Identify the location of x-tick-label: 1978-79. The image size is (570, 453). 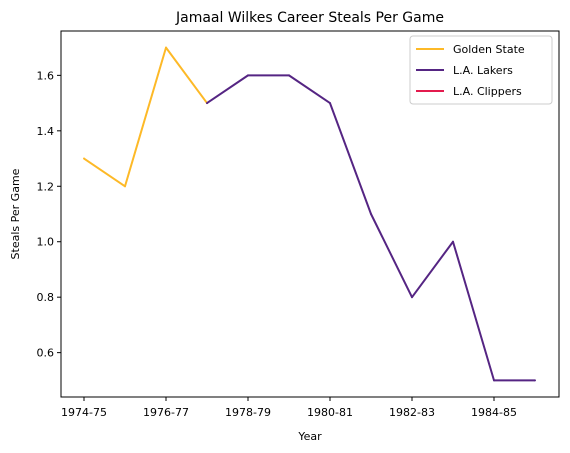
(248, 412).